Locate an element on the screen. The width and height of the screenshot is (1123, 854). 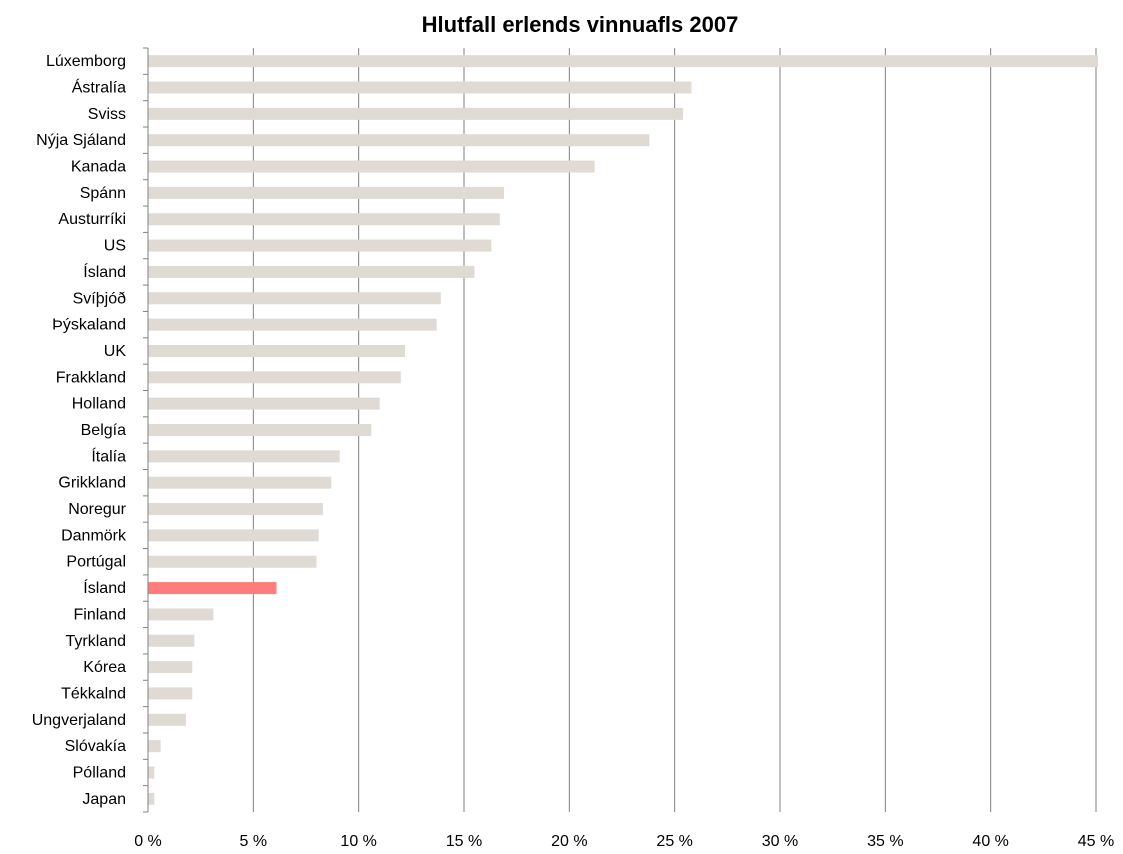
category-label: Noregur is located at coordinates (97, 509).